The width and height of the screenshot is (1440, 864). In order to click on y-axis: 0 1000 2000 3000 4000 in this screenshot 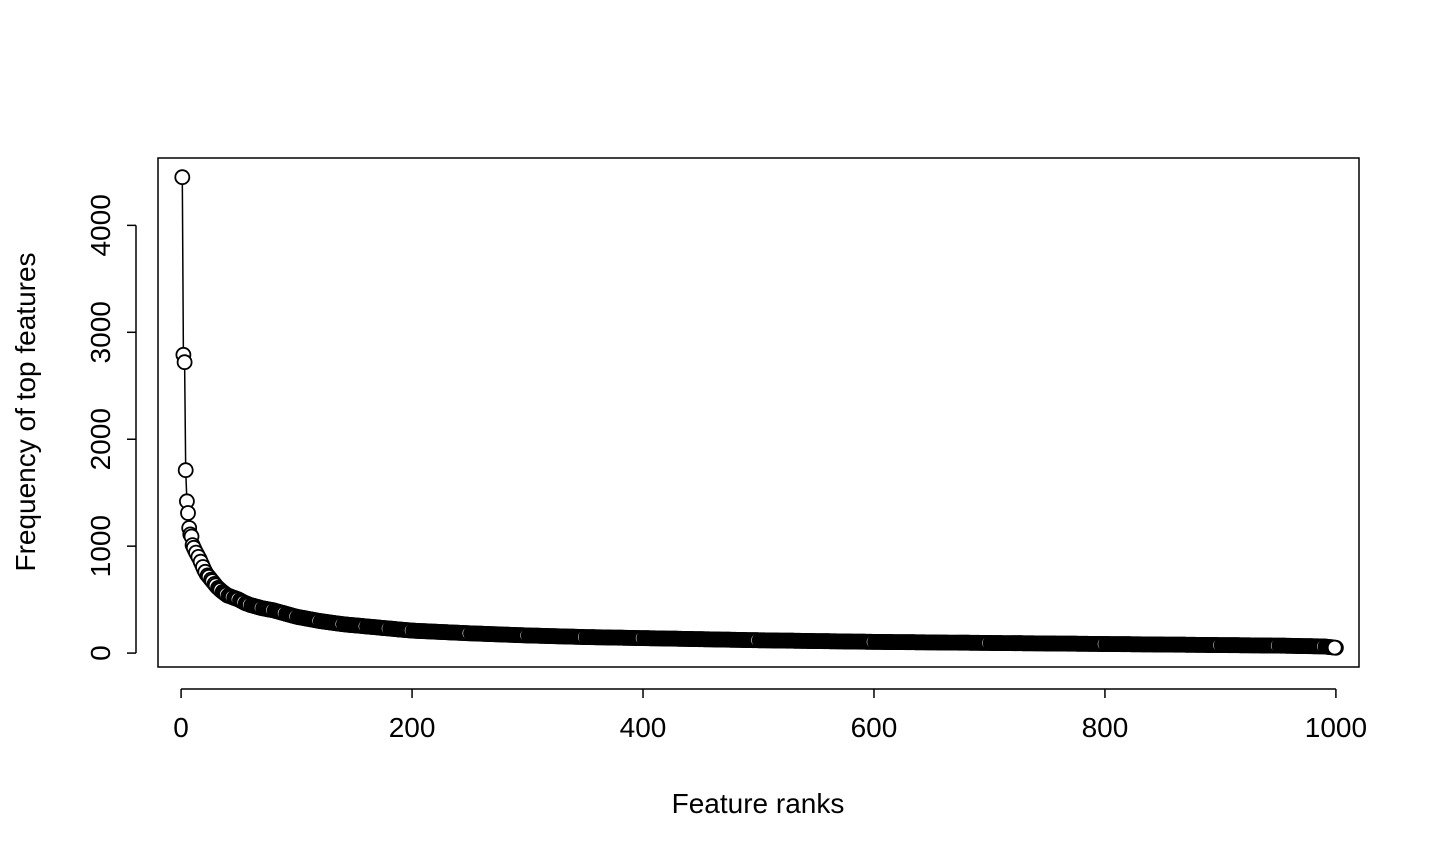, I will do `click(111, 427)`.